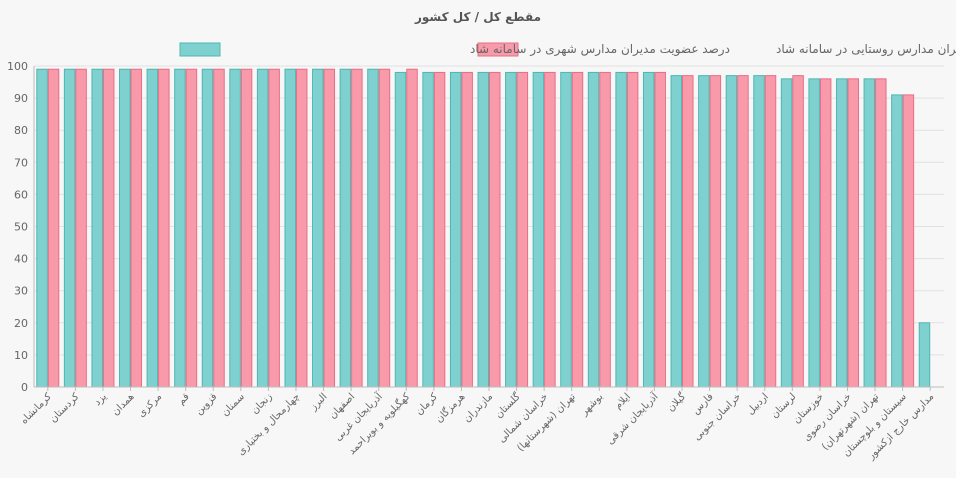 The height and width of the screenshot is (478, 956). Describe the element at coordinates (623, 401) in the screenshot. I see `x-tick-label: ایلام` at that location.